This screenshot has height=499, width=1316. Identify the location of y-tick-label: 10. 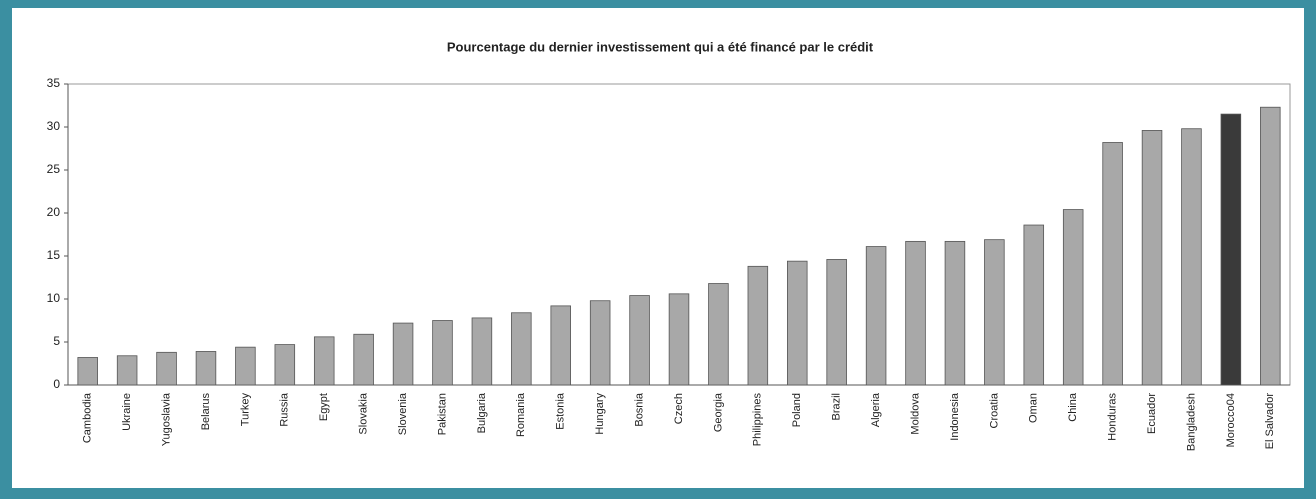
(54, 298).